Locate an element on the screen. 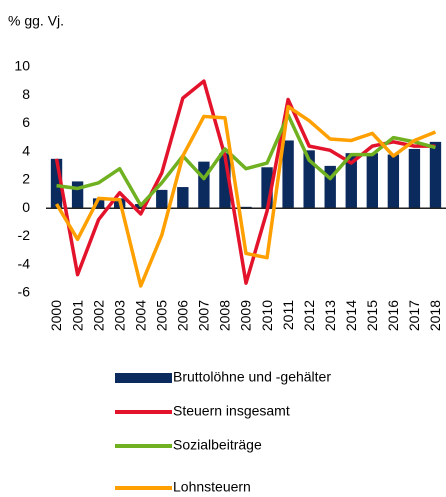 This screenshot has width=446, height=497. x-tick-label: 2002 is located at coordinates (98, 315).